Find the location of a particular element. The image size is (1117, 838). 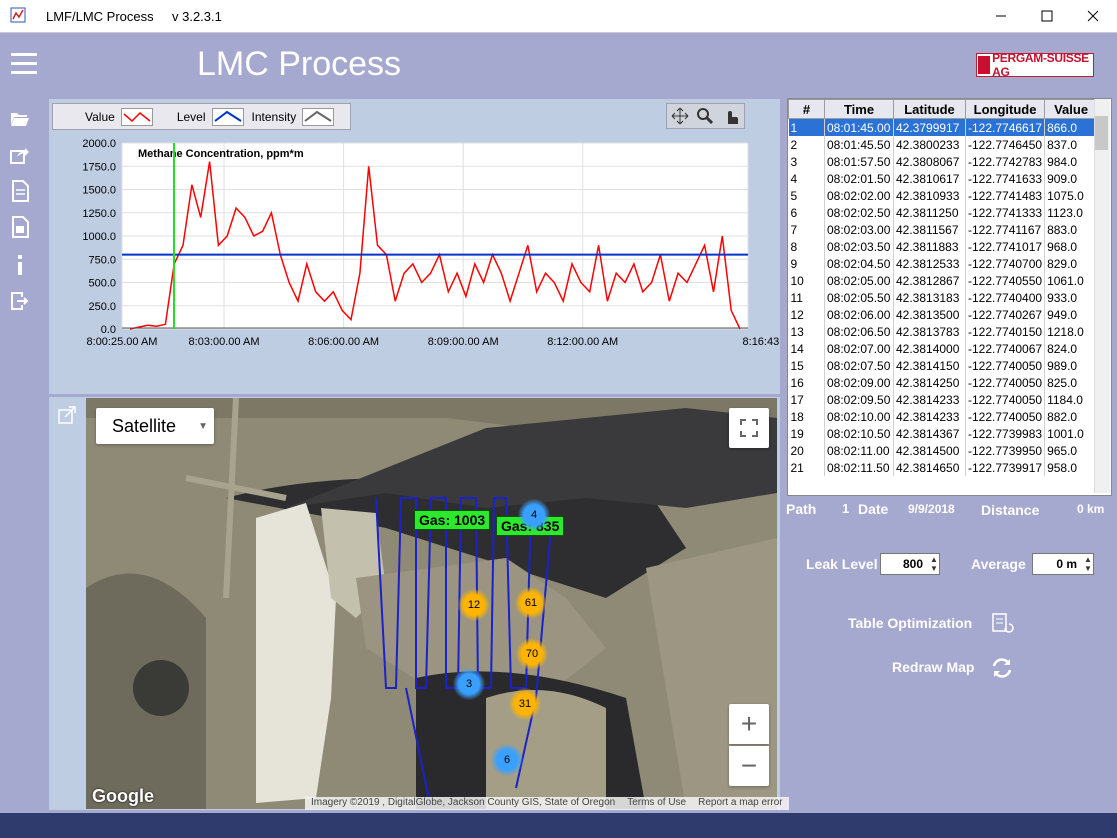

zoom-out-button: − is located at coordinates (749, 766).